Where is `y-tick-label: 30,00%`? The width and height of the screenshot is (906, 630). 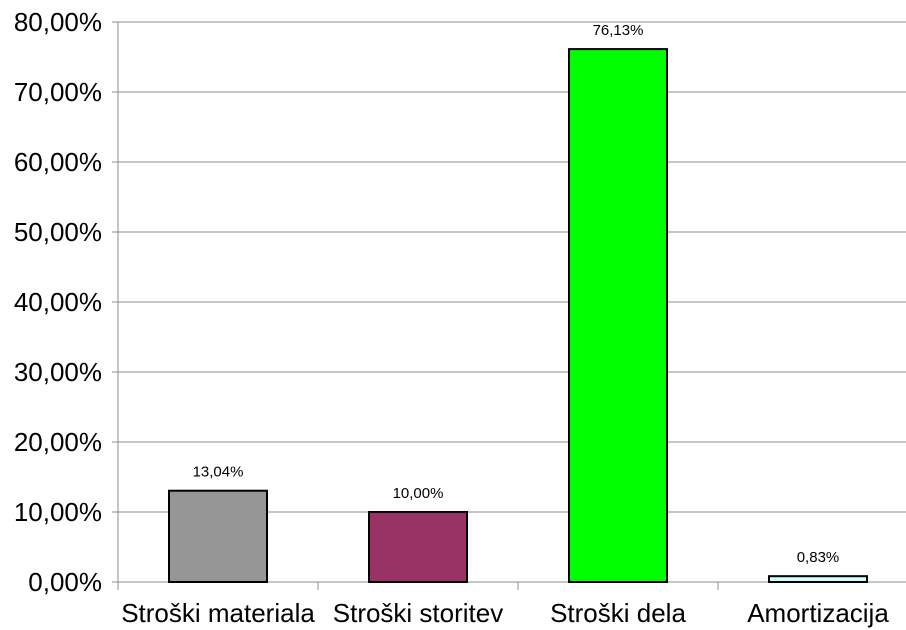 y-tick-label: 30,00% is located at coordinates (58, 372).